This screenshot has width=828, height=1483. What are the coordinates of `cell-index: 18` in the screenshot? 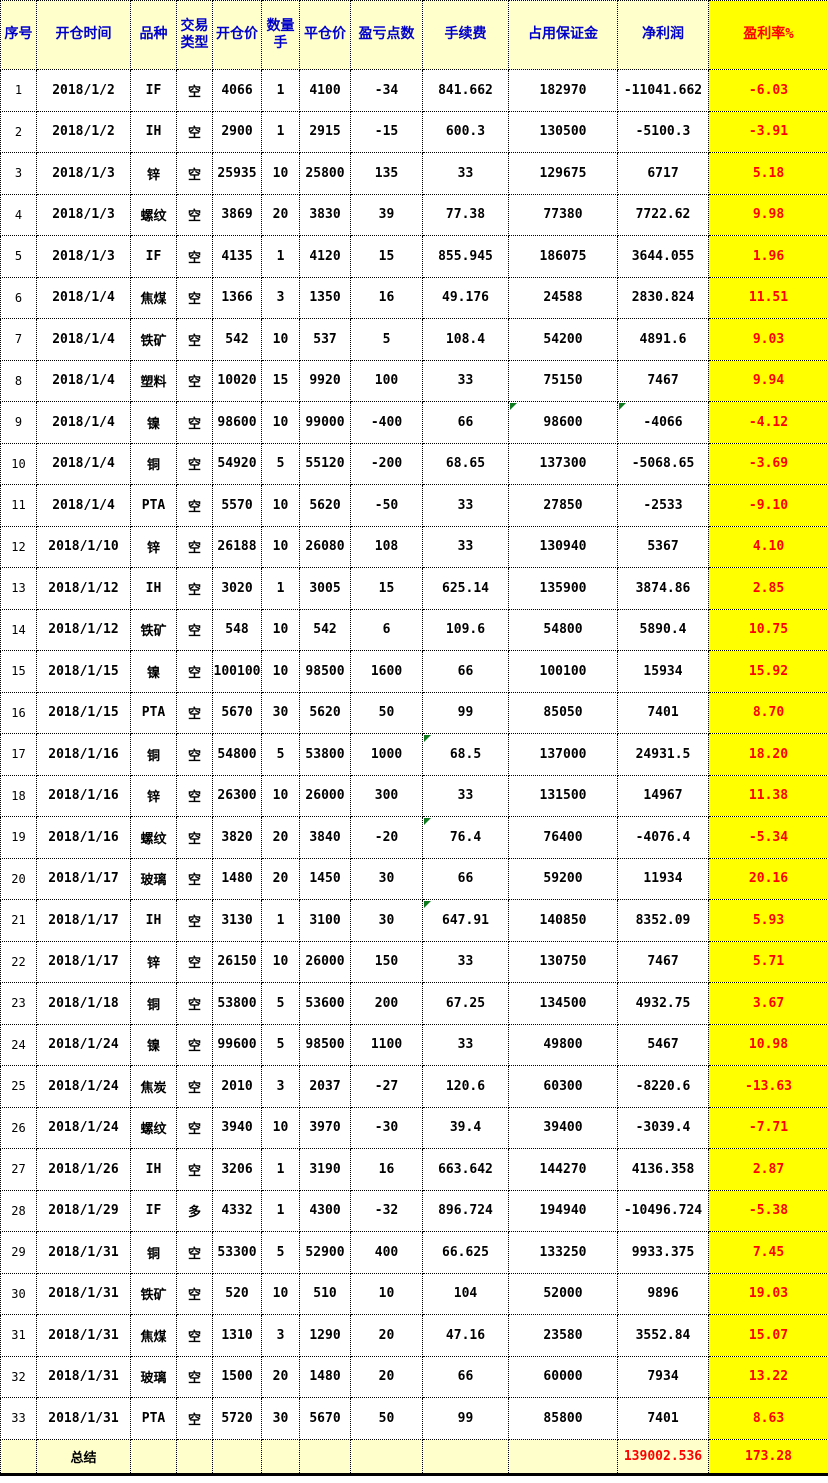 It's located at (18, 795).